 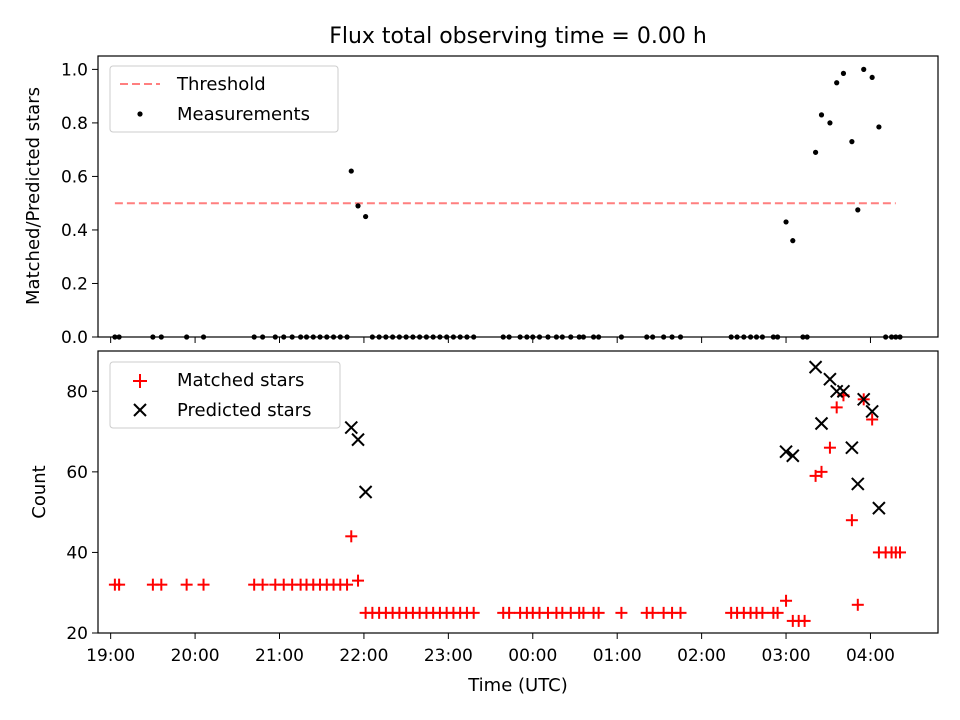 I want to click on bottom-y-tick-label: 20, so click(x=77, y=634).